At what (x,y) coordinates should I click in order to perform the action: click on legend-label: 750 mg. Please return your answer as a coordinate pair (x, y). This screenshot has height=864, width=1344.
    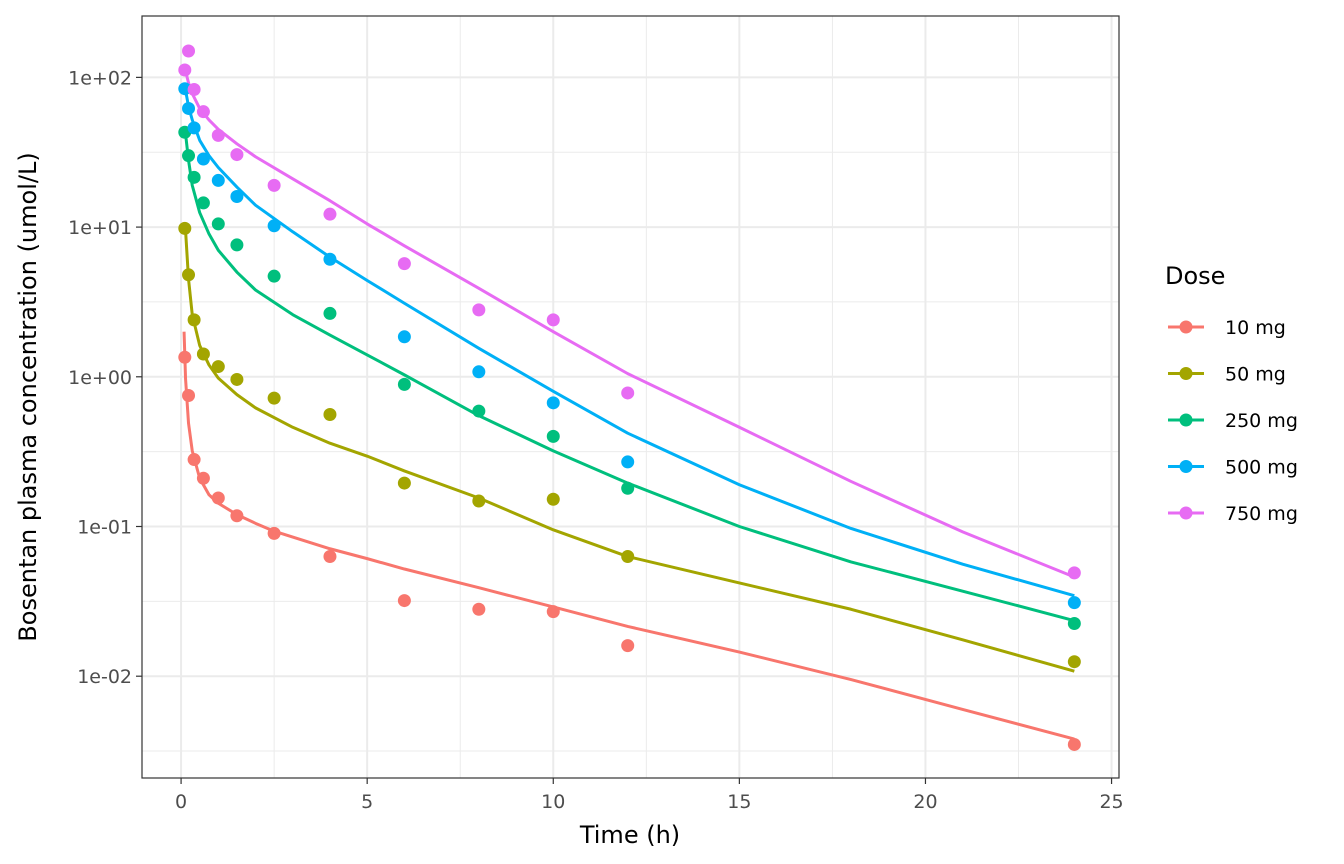
    Looking at the image, I should click on (1261, 514).